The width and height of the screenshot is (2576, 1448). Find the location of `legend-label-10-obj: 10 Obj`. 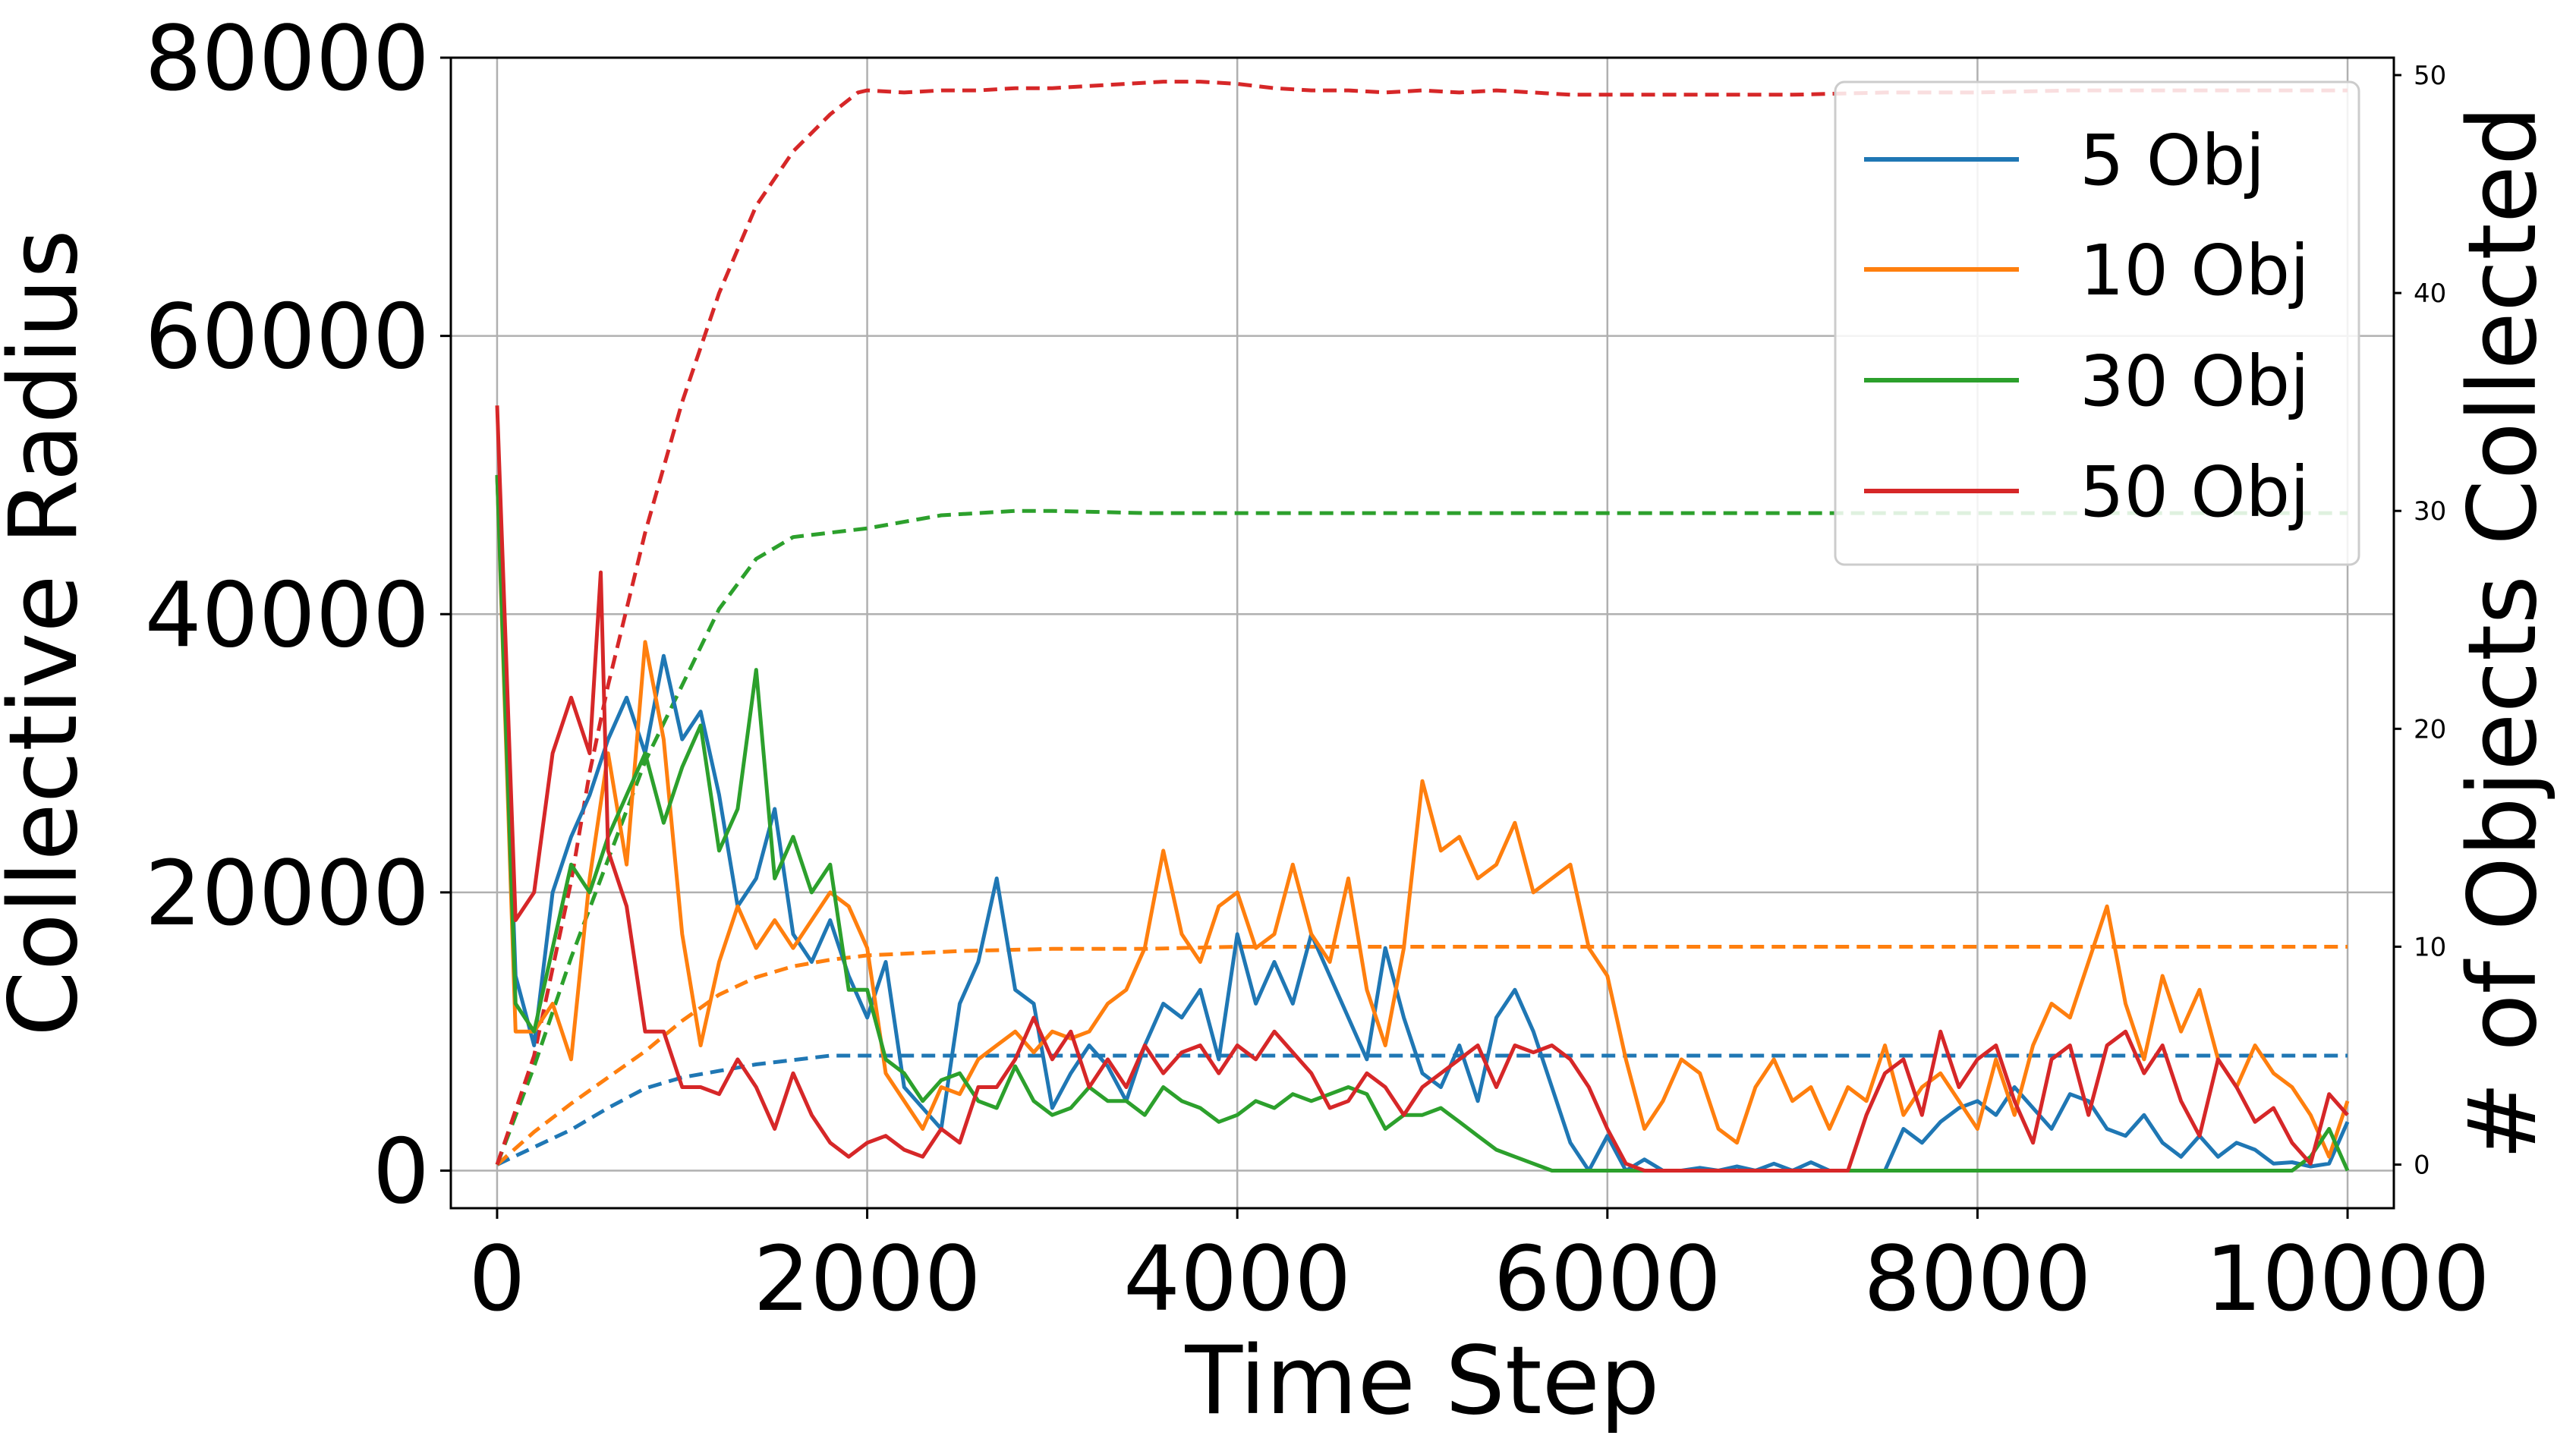

legend-label-10-obj: 10 Obj is located at coordinates (2195, 270).